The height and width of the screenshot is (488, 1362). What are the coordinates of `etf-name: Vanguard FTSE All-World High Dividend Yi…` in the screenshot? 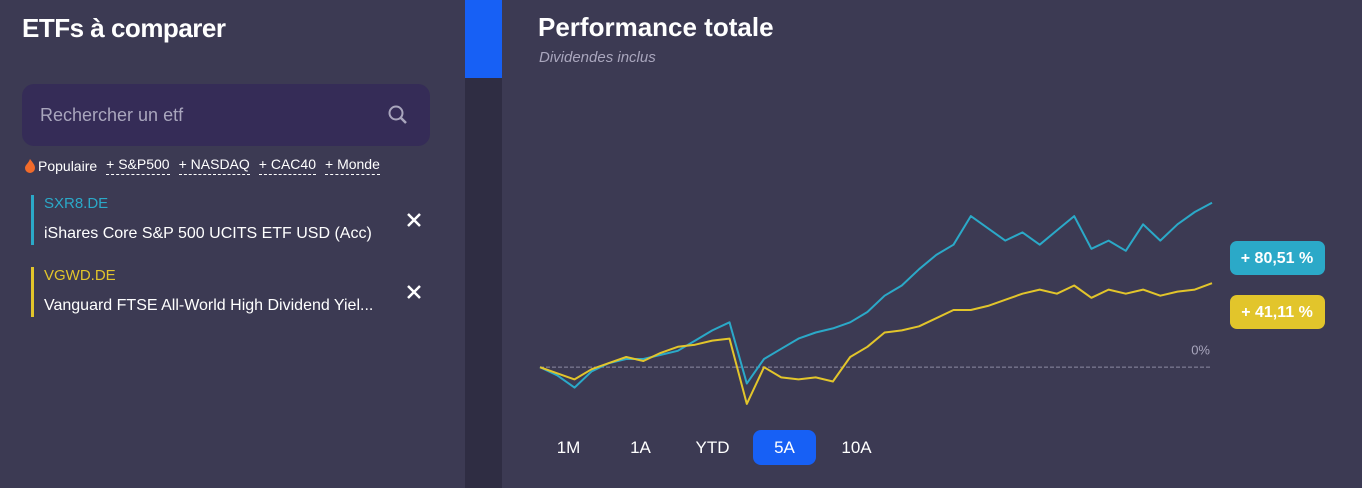 It's located at (209, 305).